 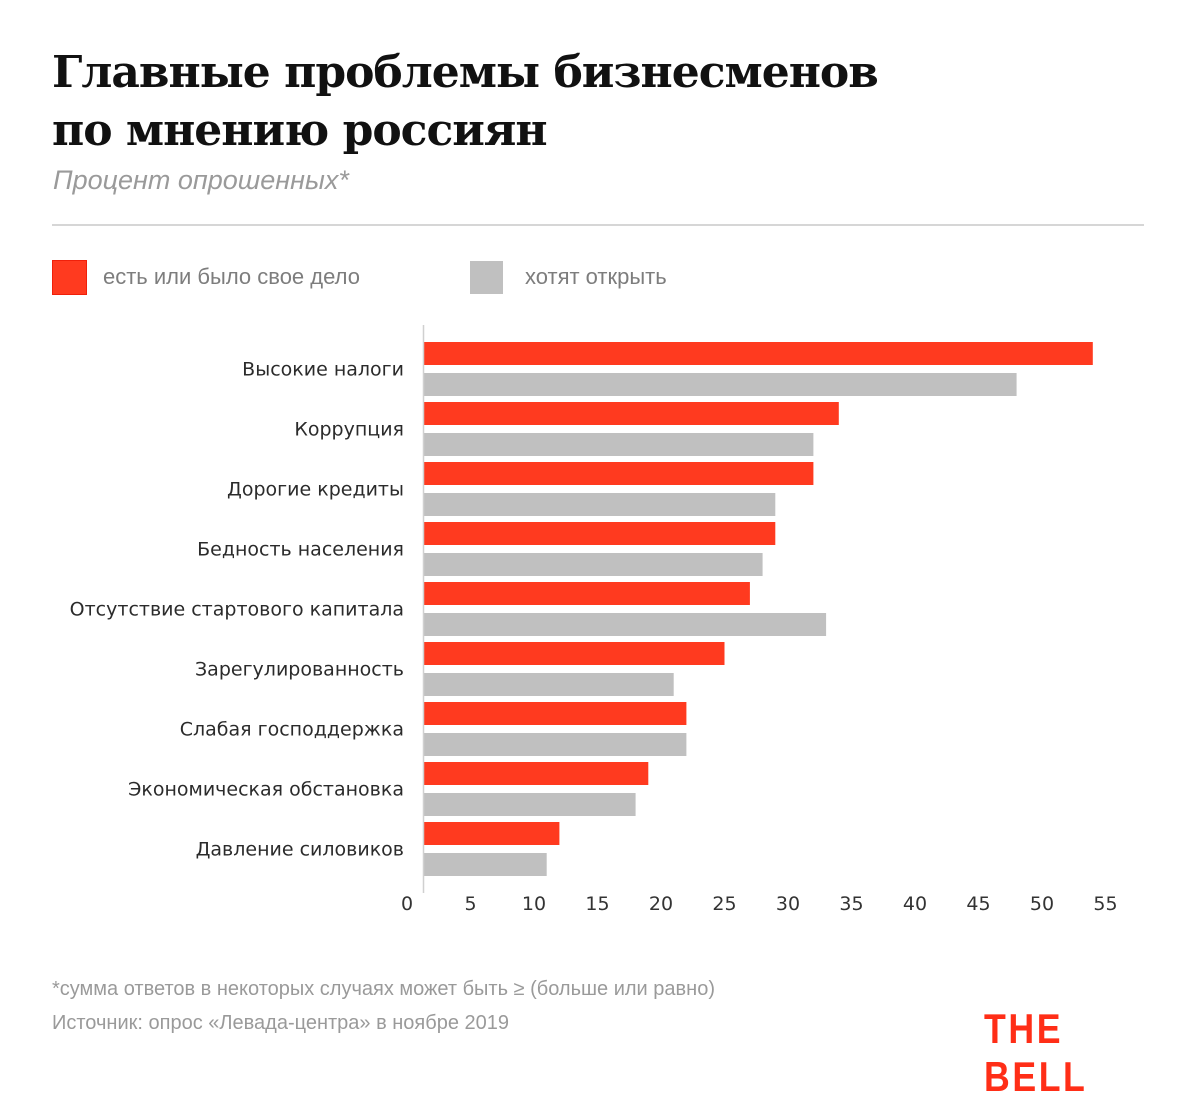 I want to click on x-axis-ticks: 0 5 10 15 20 25 30 35 40 45 50 55, so click(x=759, y=904).